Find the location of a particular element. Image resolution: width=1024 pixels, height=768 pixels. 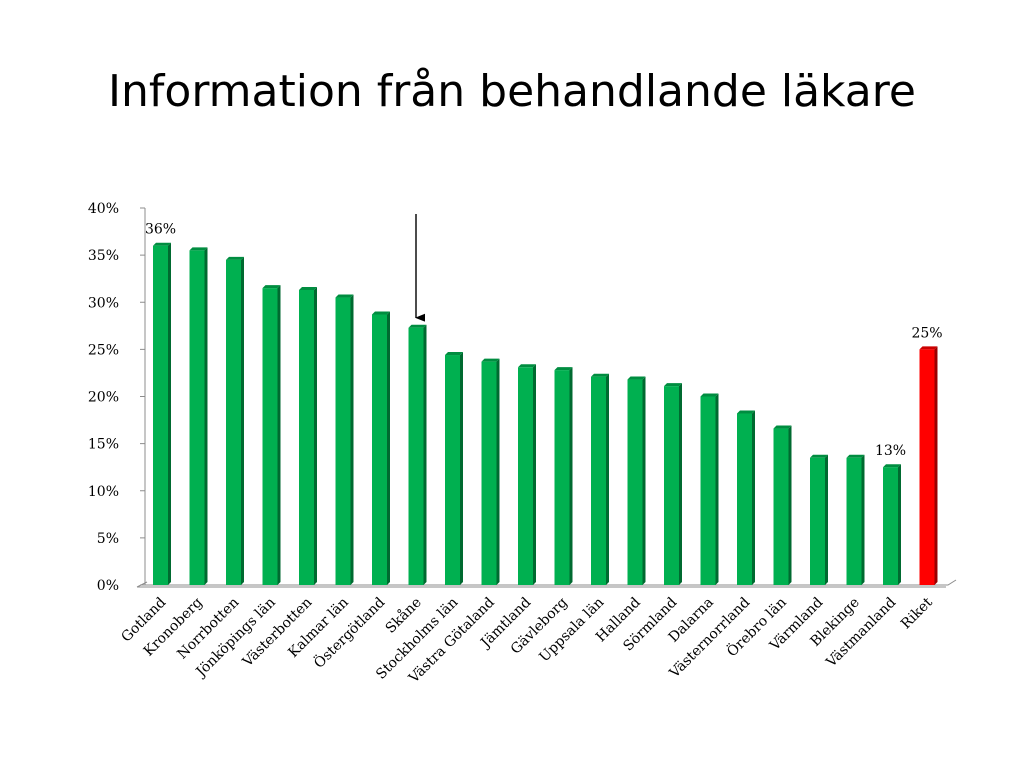

chart-floor is located at coordinates (546, 583).